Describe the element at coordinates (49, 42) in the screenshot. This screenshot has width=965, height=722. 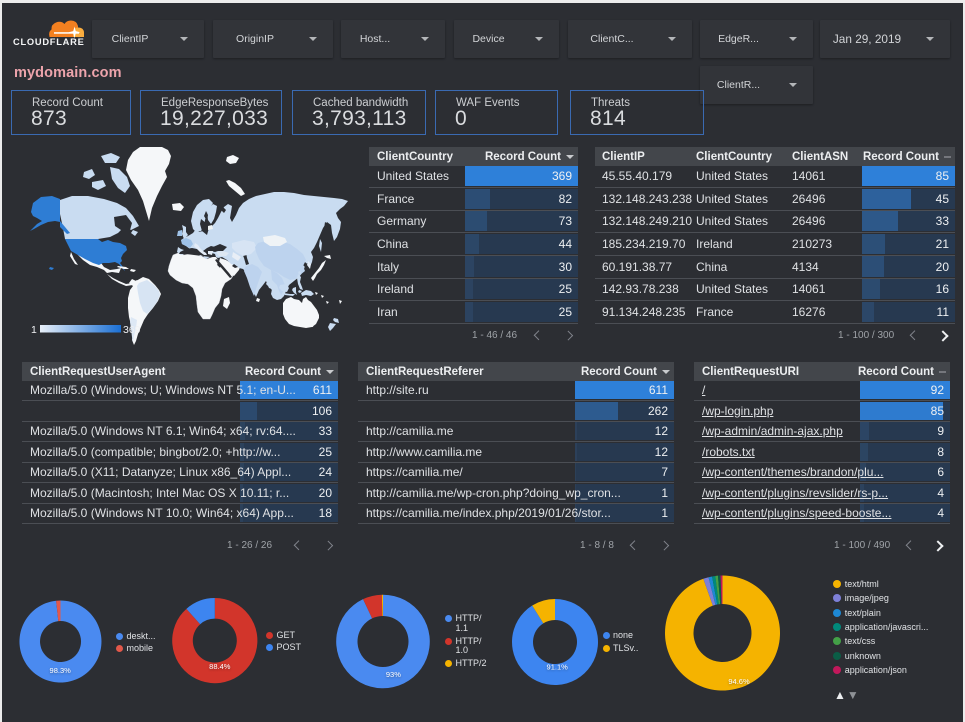
I see `svg-text: CLOUDFLARE` at that location.